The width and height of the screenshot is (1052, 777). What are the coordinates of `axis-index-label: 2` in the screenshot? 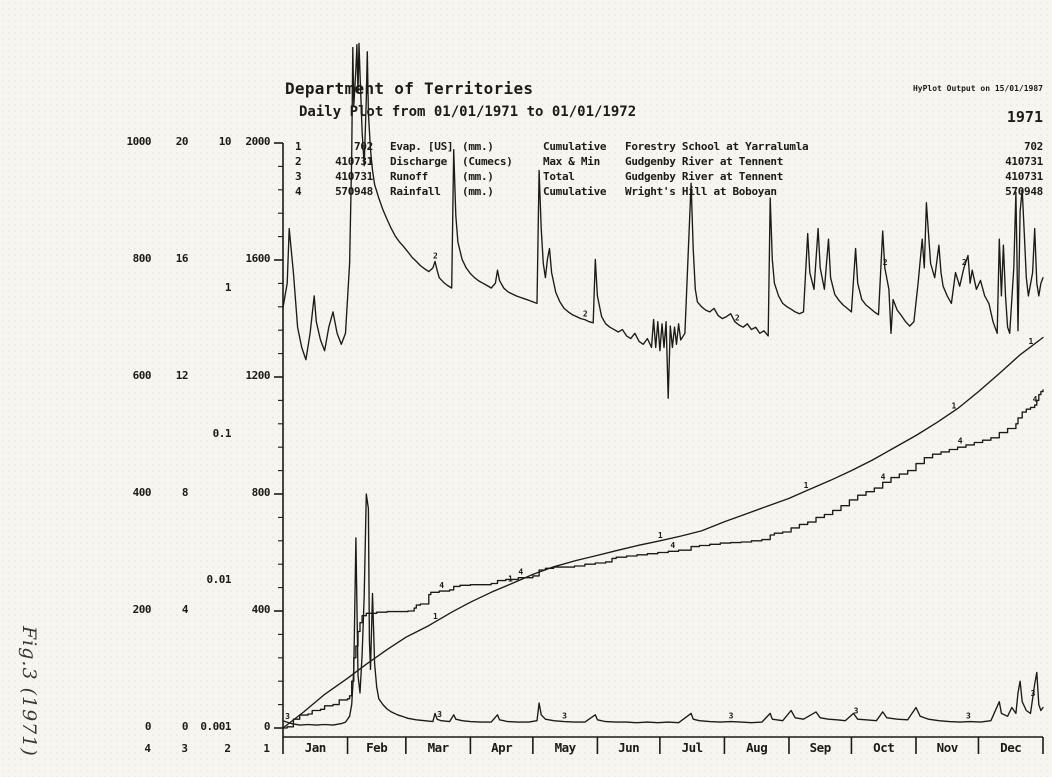 It's located at (227, 748).